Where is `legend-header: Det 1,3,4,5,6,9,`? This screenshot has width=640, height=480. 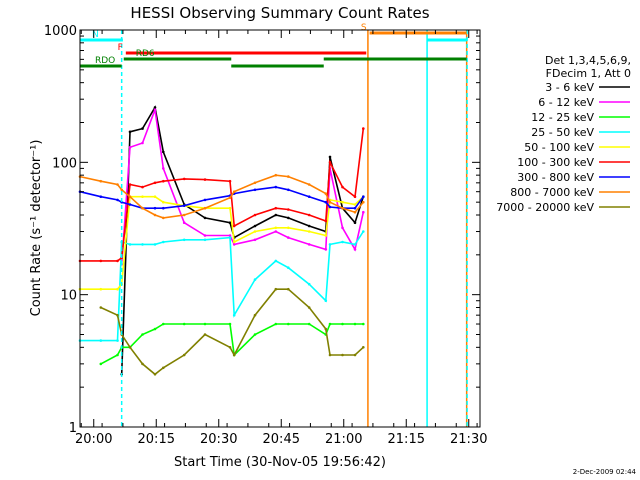 legend-header: Det 1,3,4,5,6,9, is located at coordinates (588, 60).